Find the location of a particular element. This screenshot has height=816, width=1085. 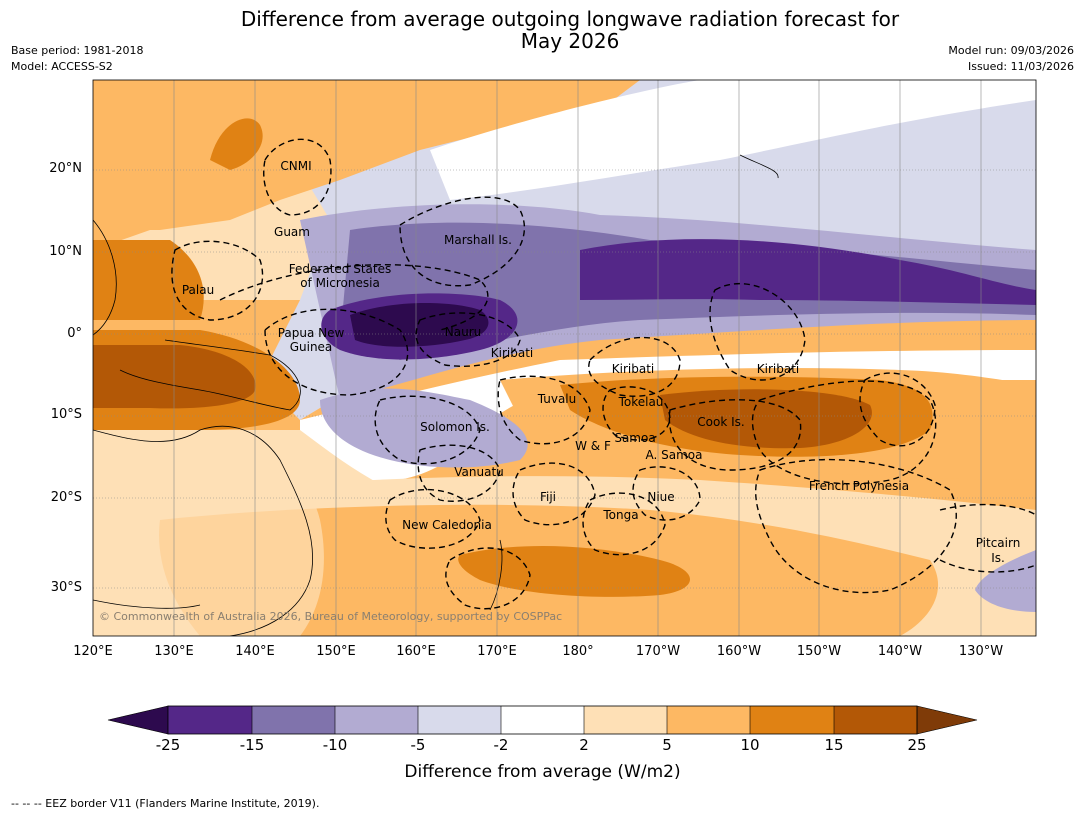

colorbar-label: 25 is located at coordinates (917, 745).